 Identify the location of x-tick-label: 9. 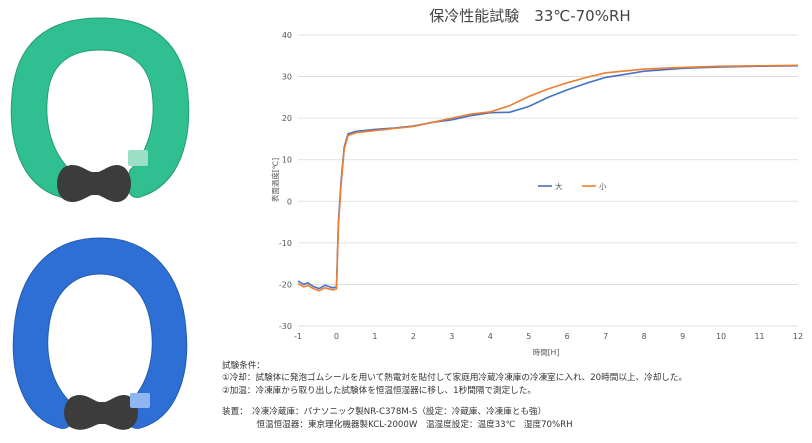
(682, 336).